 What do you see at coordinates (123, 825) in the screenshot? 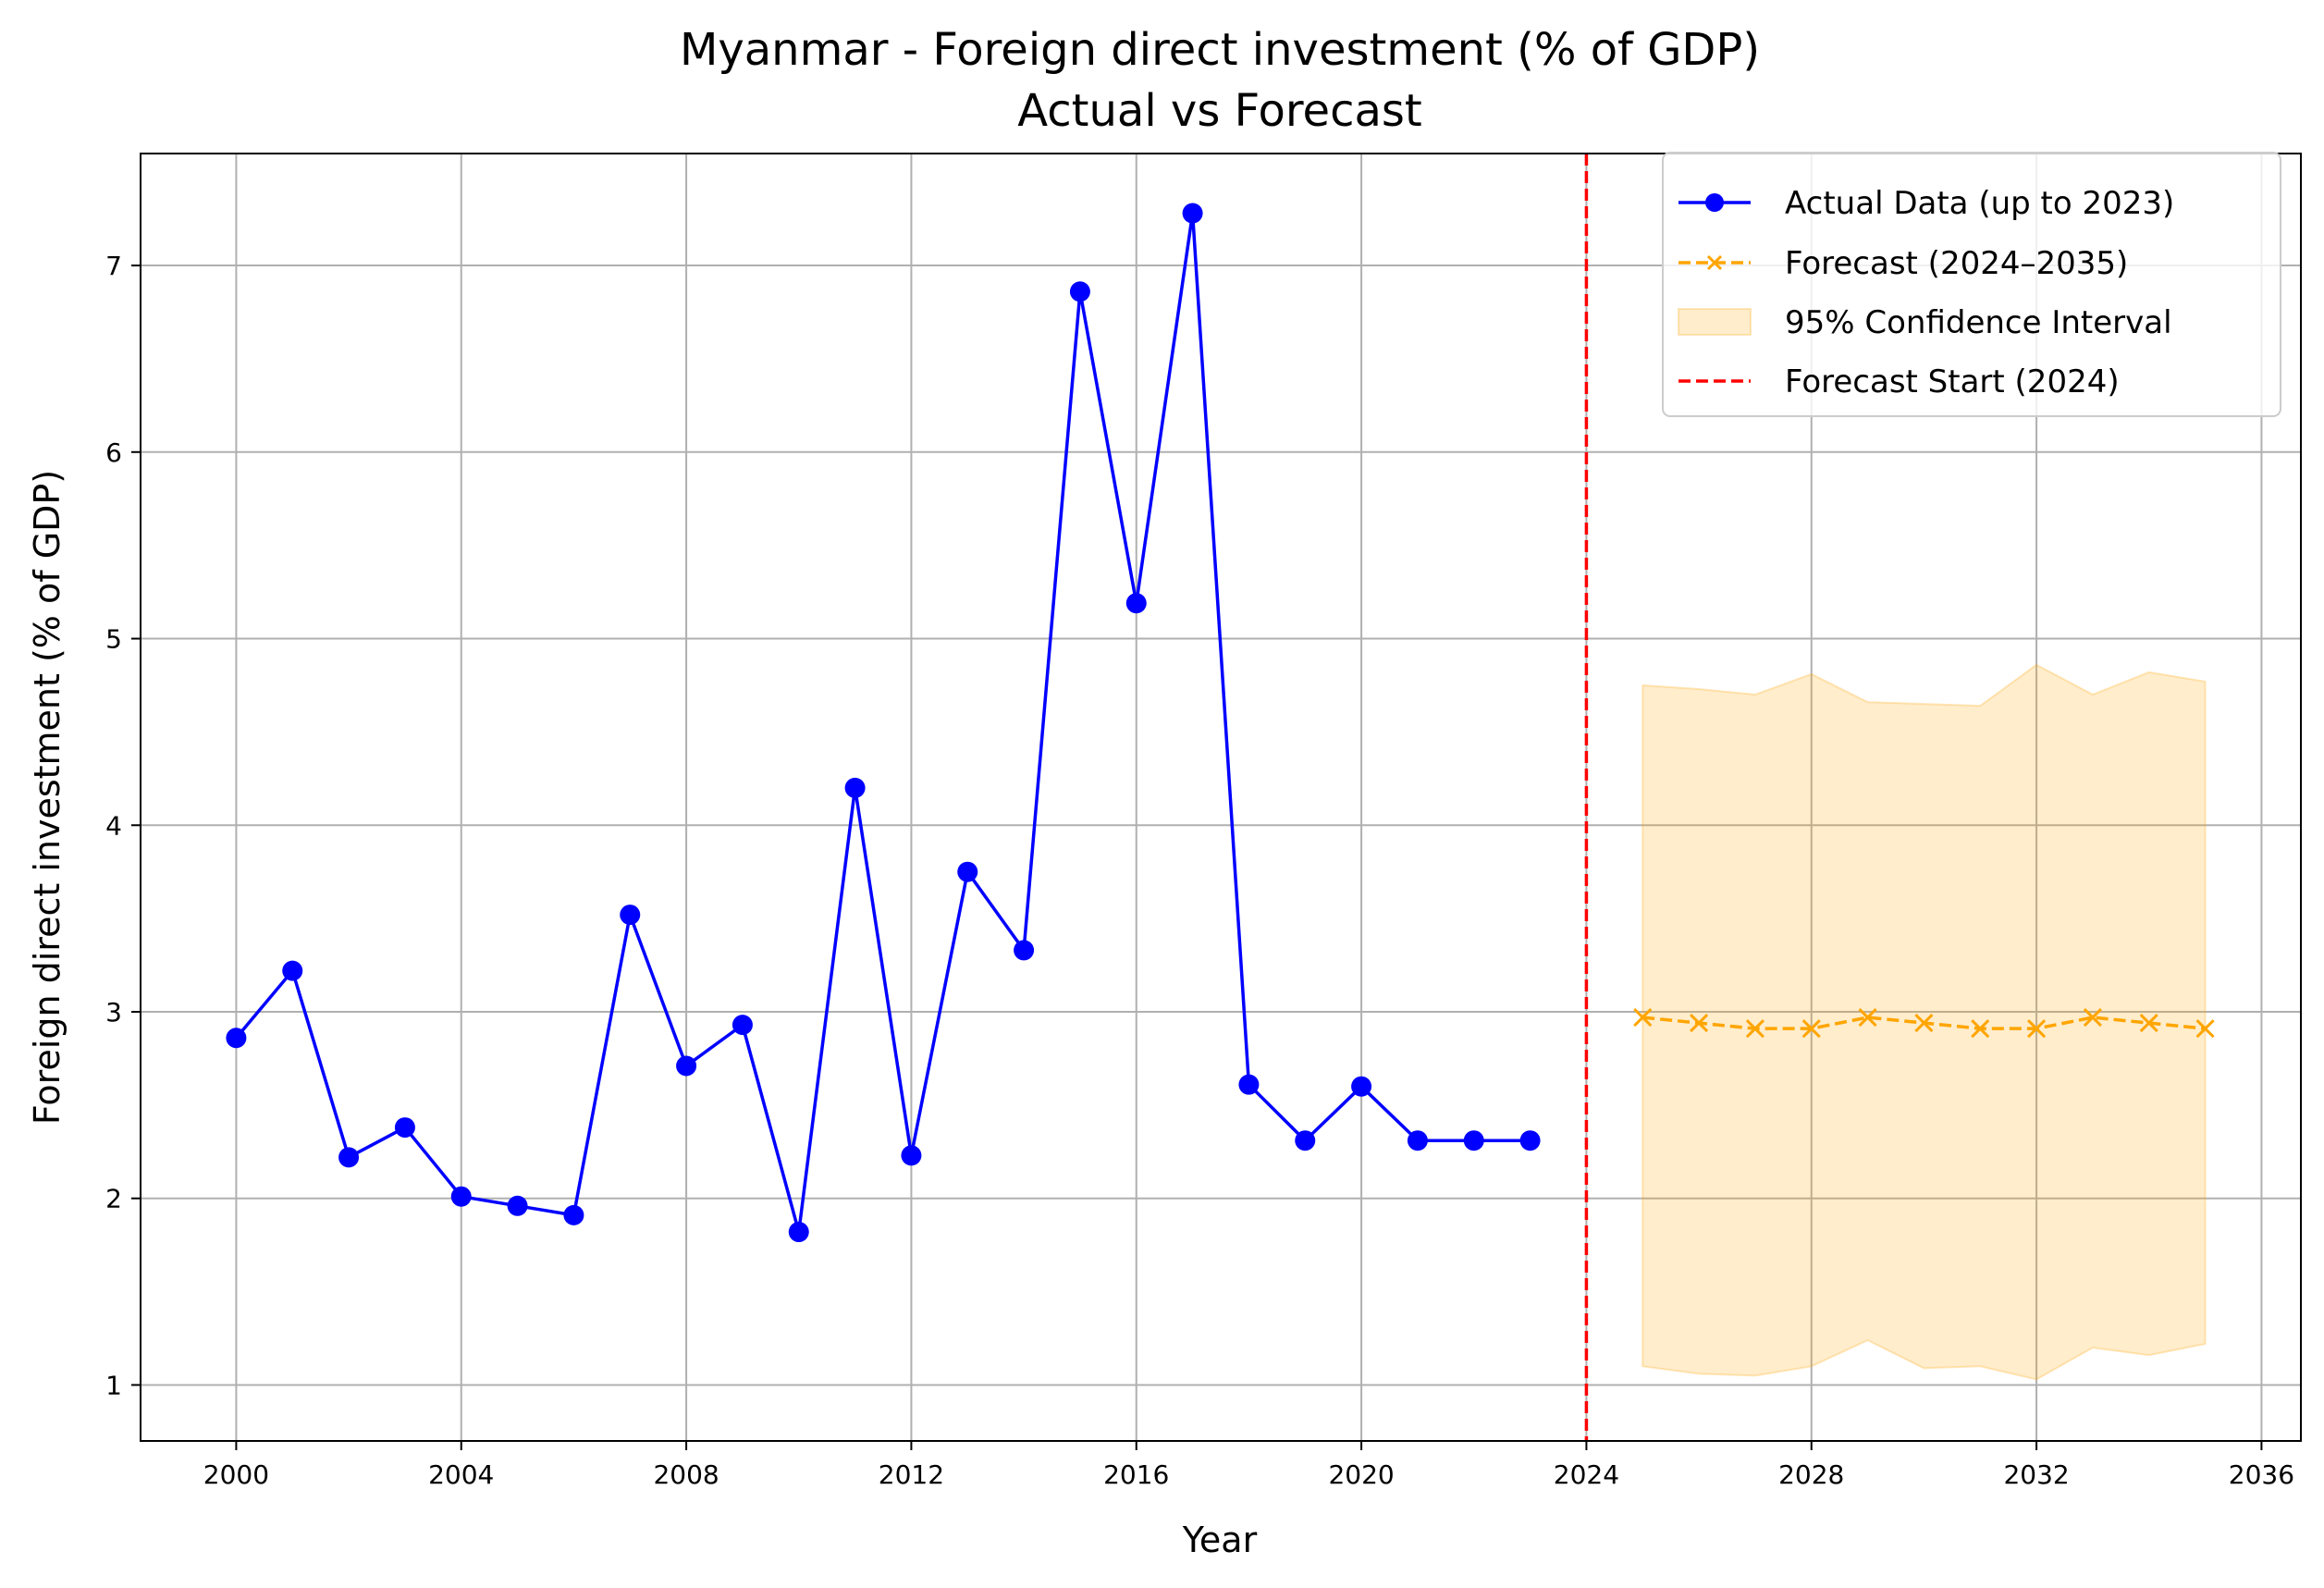
I see `y-axis-ticks: 1 2 3 4 5 6 7` at bounding box center [123, 825].